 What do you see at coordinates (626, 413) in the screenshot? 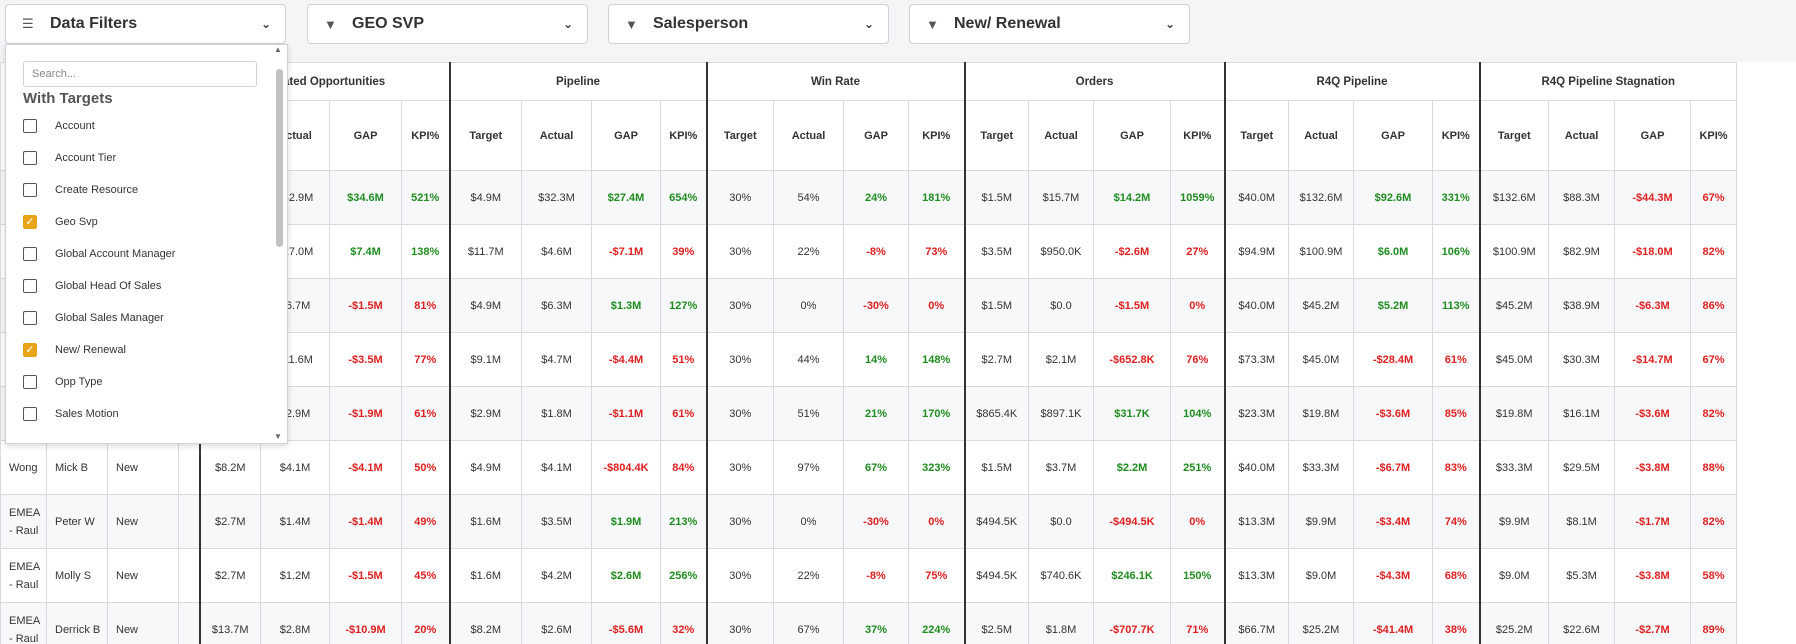
I see `gap-cell: -$1.1M` at bounding box center [626, 413].